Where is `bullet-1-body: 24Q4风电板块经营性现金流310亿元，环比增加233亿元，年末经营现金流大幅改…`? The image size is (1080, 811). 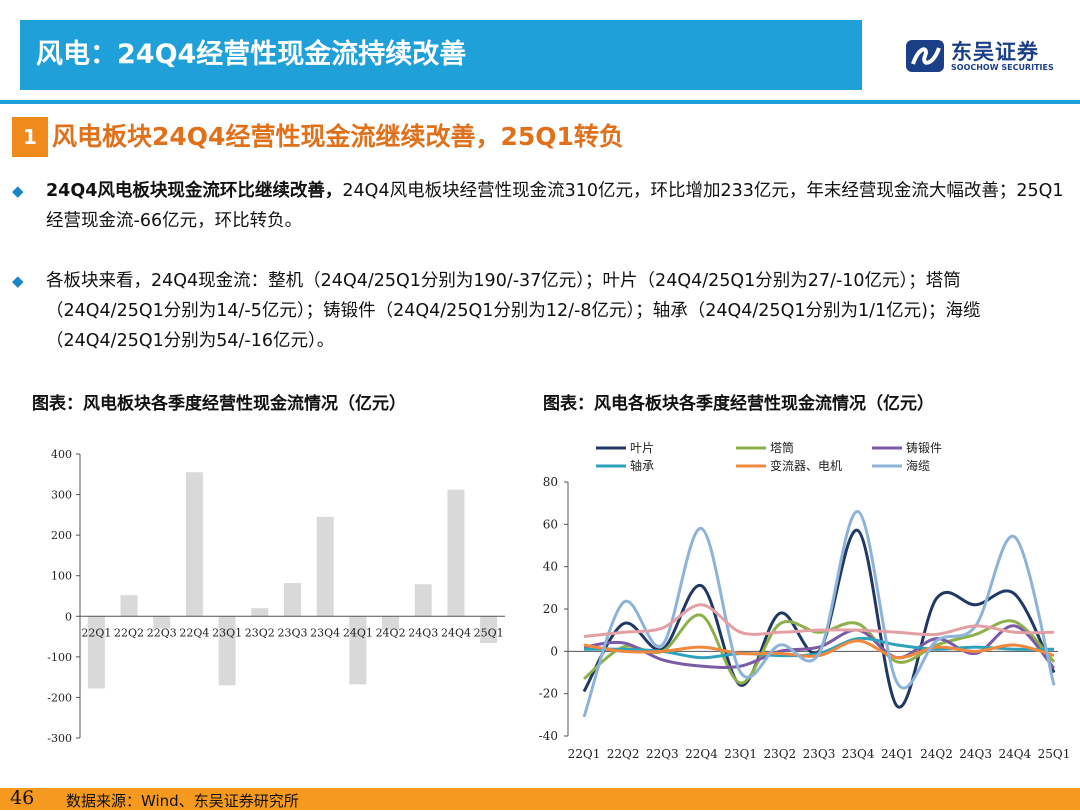 bullet-1-body: 24Q4风电板块经营性现金流310亿元，环比增加233亿元，年末经营现金流大幅改… is located at coordinates (555, 206).